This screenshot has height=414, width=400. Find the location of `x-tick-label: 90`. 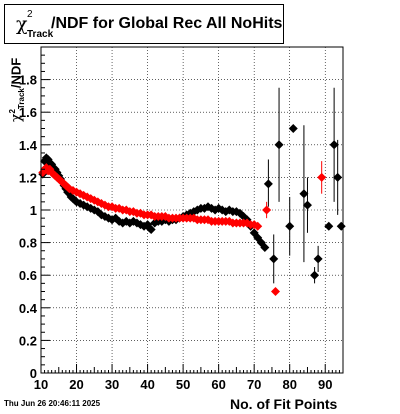

x-tick-label: 90 is located at coordinates (325, 384).